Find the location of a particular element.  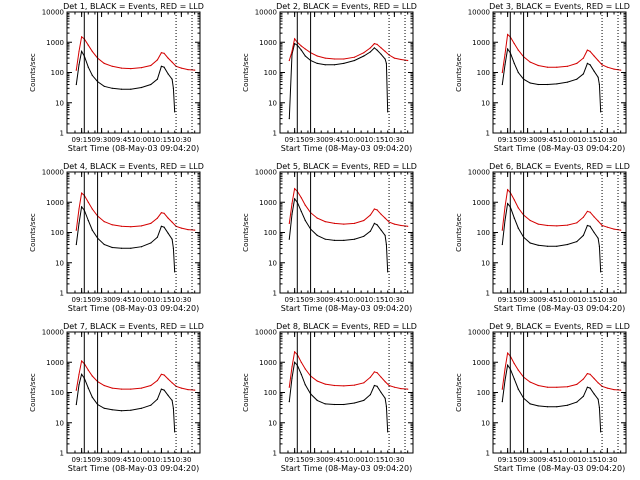

plot-frame is located at coordinates (346, 392).